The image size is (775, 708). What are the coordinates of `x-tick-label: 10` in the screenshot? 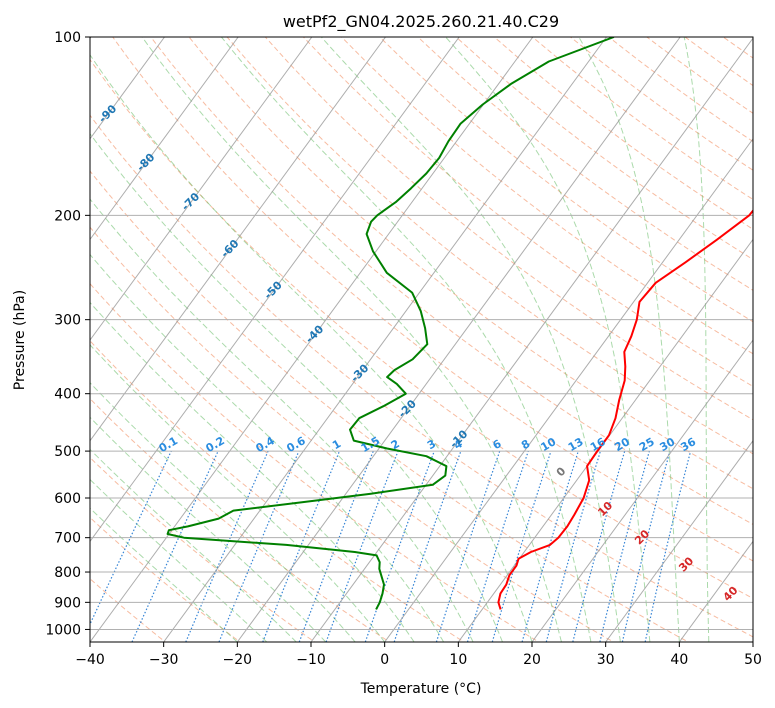 It's located at (458, 660).